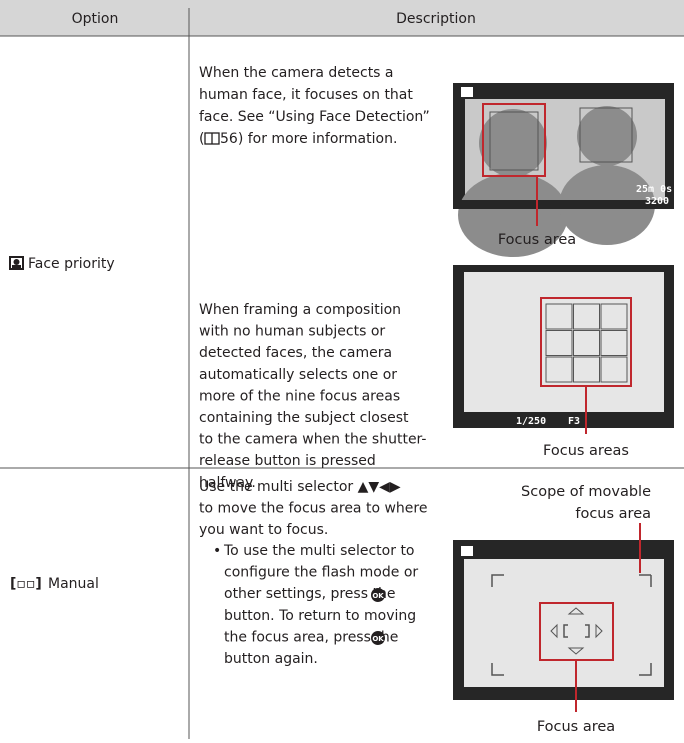 This screenshot has width=684, height=743. What do you see at coordinates (586, 451) in the screenshot?
I see `caption: Focus areas` at bounding box center [586, 451].